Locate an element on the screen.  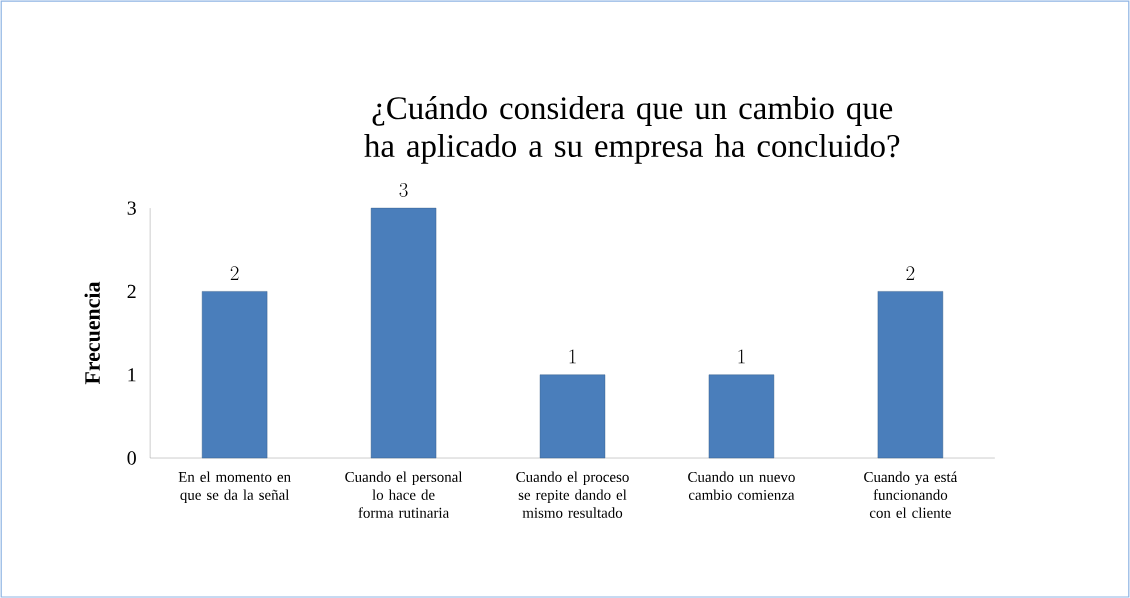
x-tick-label: Cuando el proceso se repite dando el mismo resultado is located at coordinates (572, 494).